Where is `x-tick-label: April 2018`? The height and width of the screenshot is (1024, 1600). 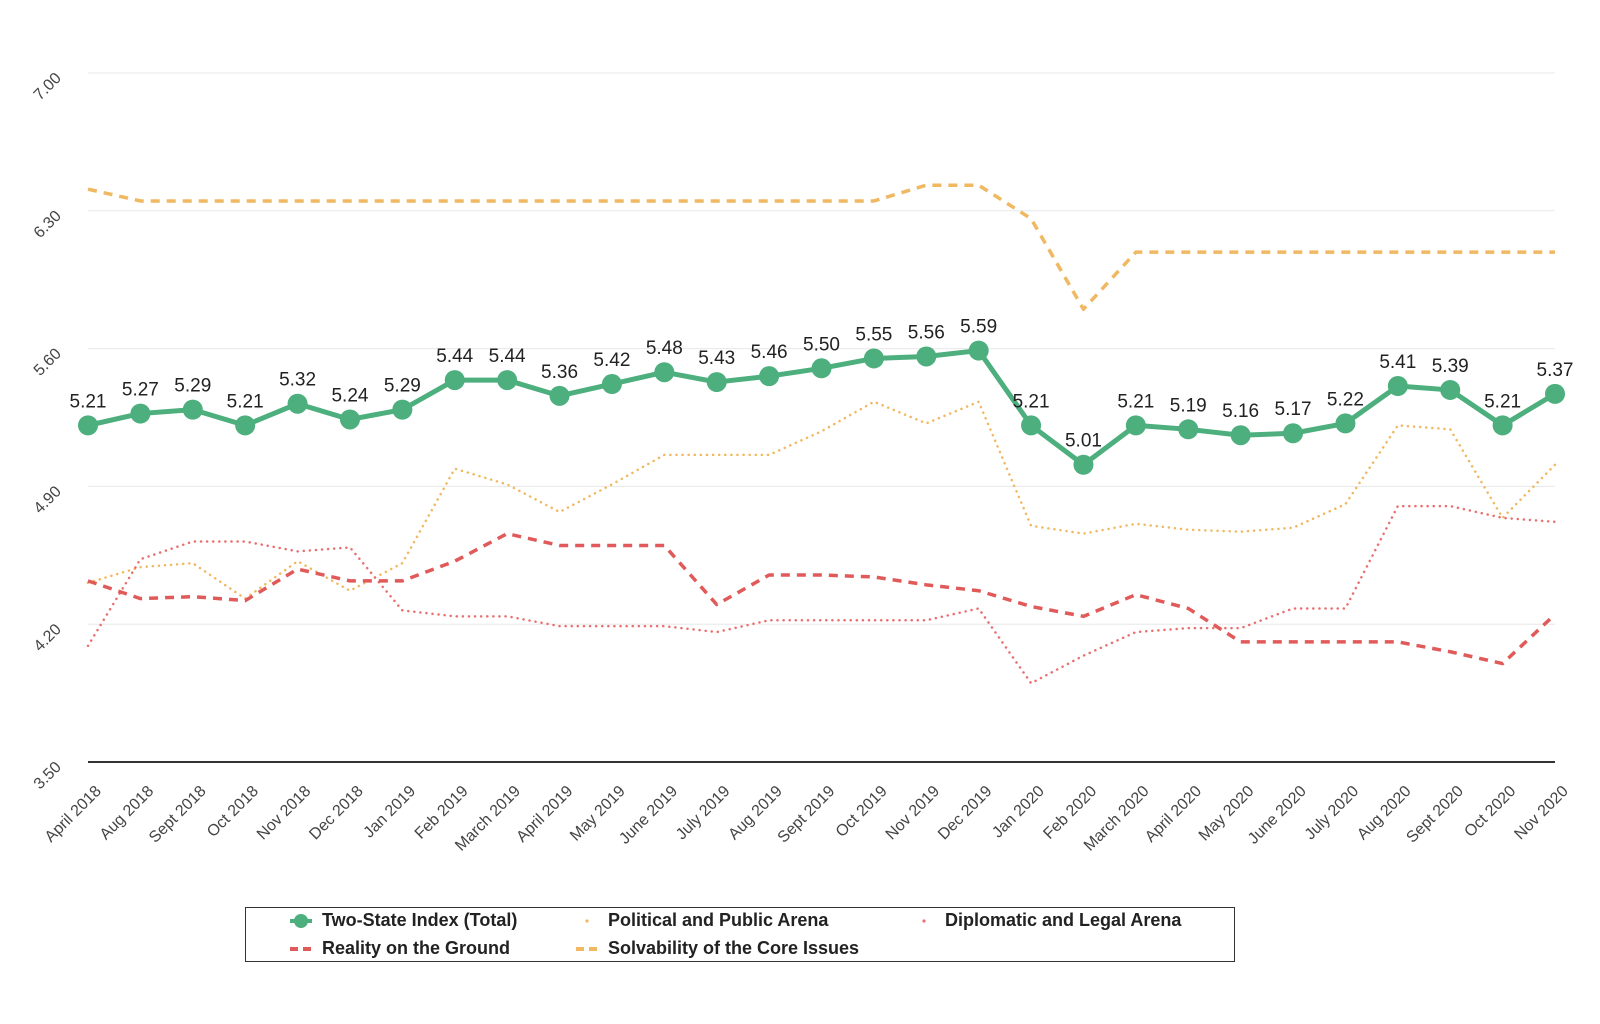 x-tick-label: April 2018 is located at coordinates (73, 814).